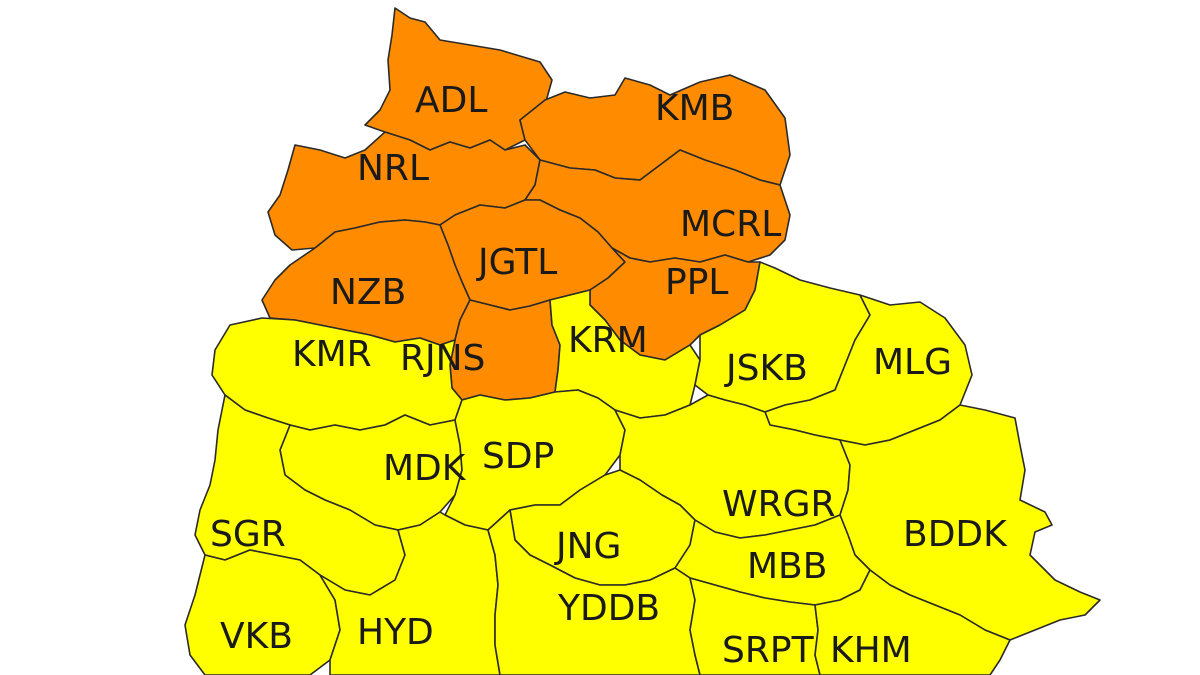 Image resolution: width=1200 pixels, height=675 pixels. I want to click on label-sgr: SGR, so click(248, 534).